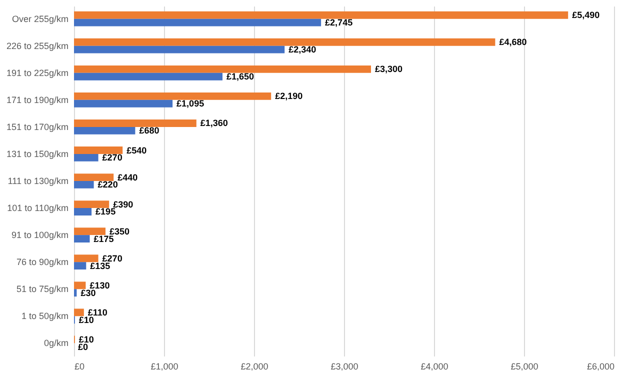 The width and height of the screenshot is (634, 375). I want to click on data-label: £1,360, so click(214, 123).